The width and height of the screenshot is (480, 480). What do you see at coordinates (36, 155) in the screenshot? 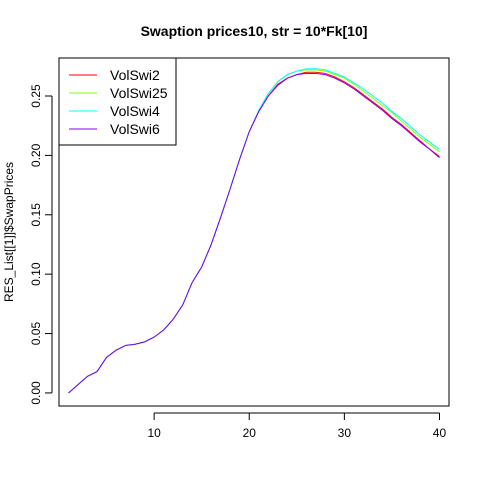
I see `y-tick-label: 0.20` at bounding box center [36, 155].